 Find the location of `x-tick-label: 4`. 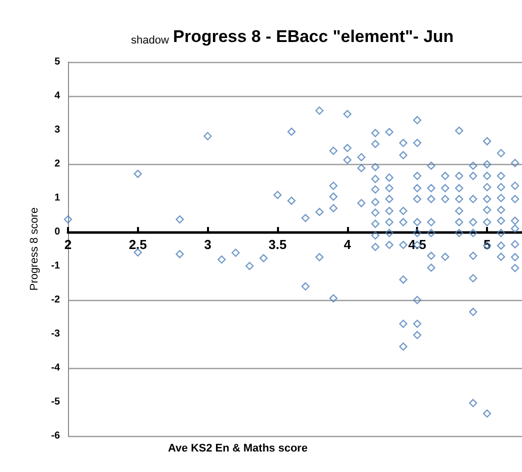

x-tick-label: 4 is located at coordinates (348, 244).